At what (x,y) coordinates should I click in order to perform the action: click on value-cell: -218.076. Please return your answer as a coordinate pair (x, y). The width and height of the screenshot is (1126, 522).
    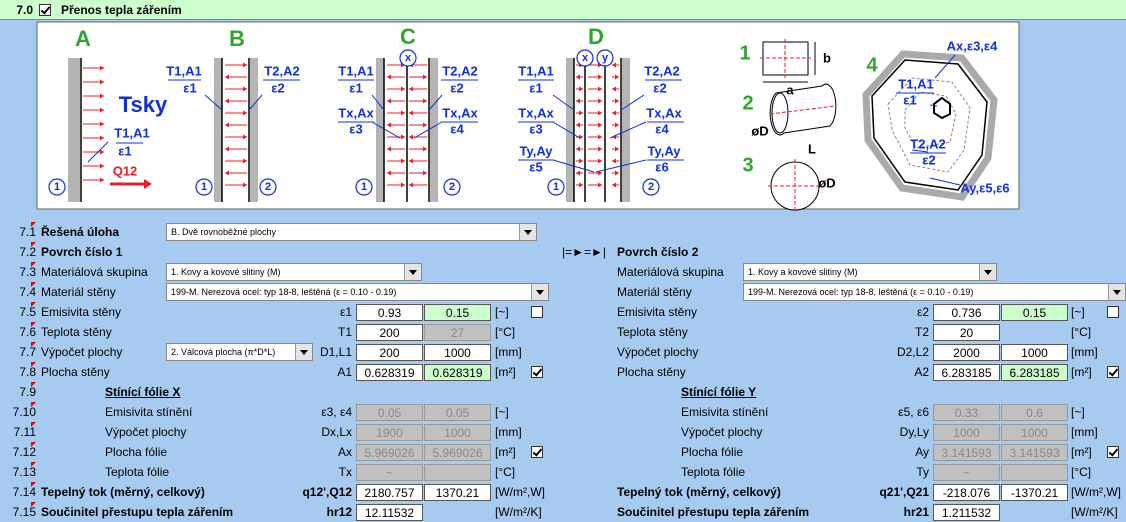
    Looking at the image, I should click on (966, 492).